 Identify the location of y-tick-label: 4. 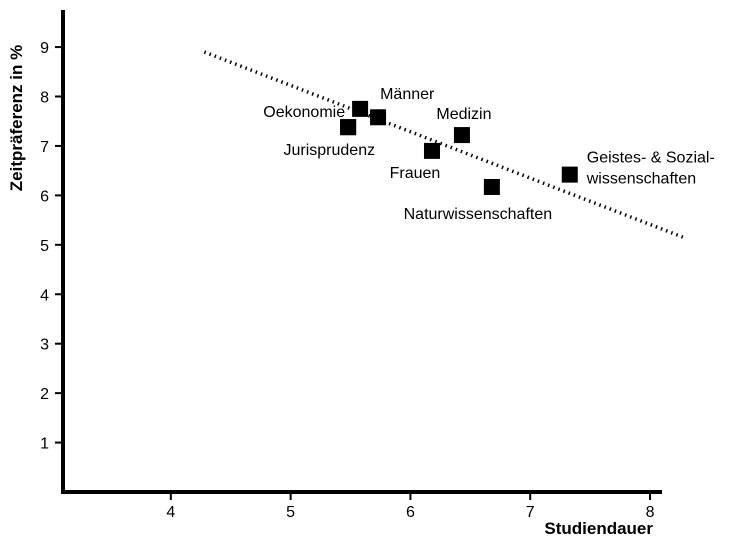
(44, 295).